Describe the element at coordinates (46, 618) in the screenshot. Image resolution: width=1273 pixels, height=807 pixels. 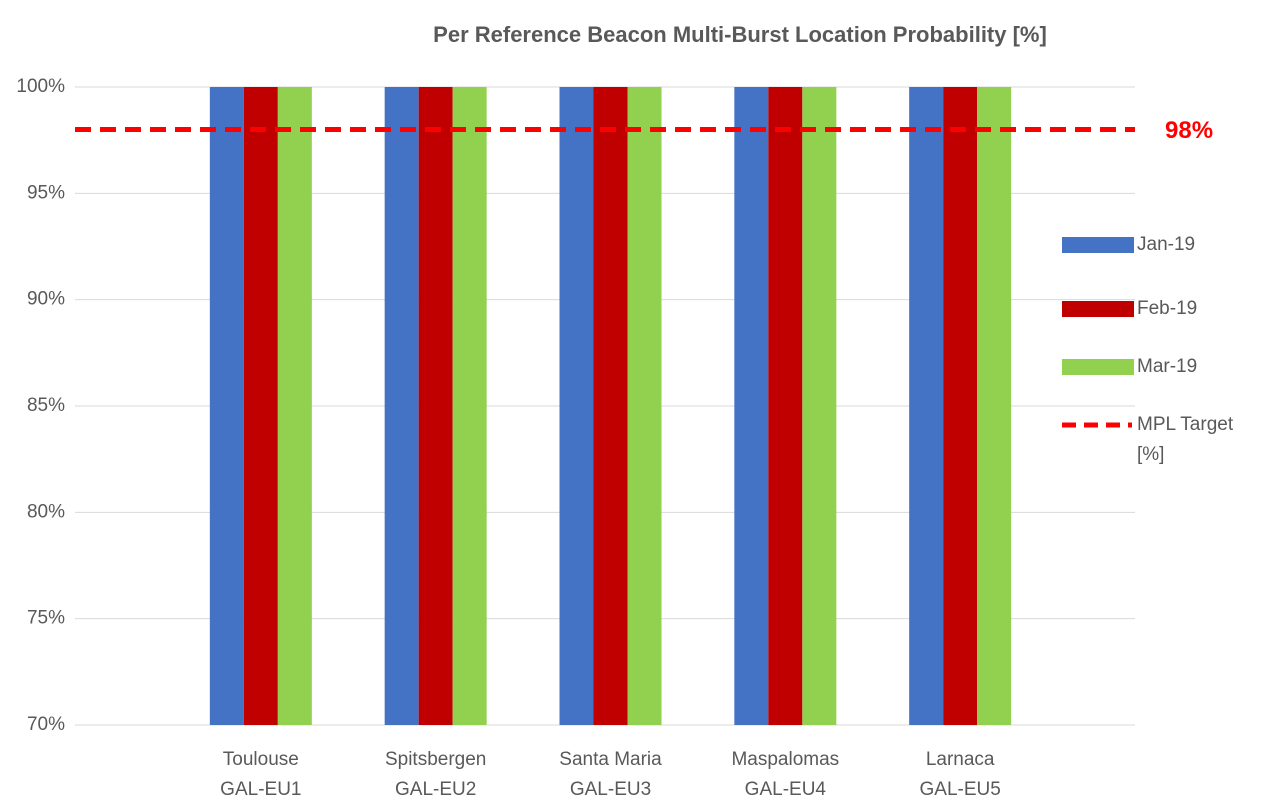
I see `y-tick-label: 75%` at that location.